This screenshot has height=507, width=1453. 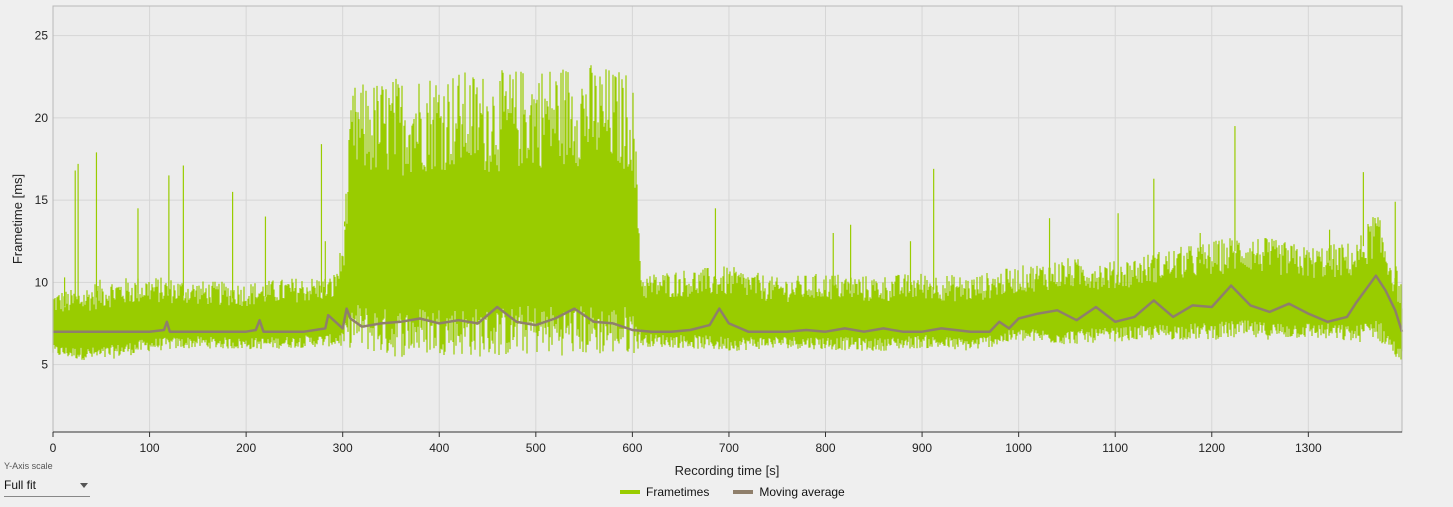 What do you see at coordinates (84, 485) in the screenshot?
I see `chevron-down-icon` at bounding box center [84, 485].